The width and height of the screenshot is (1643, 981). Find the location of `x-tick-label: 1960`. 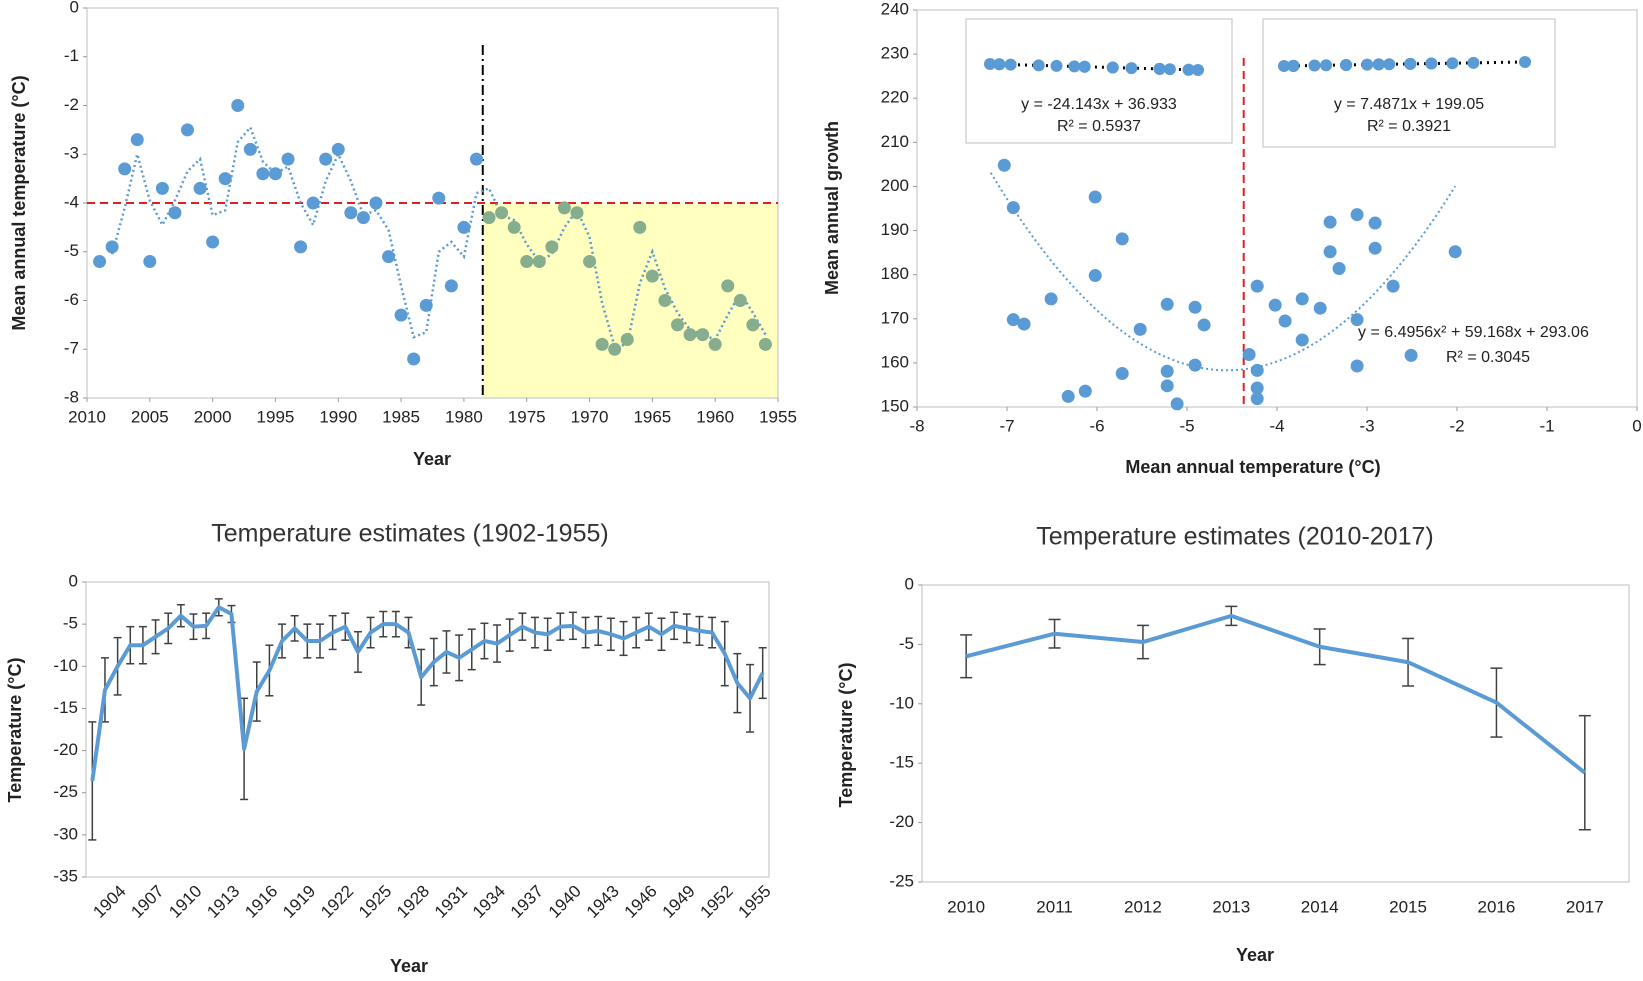

x-tick-label: 1960 is located at coordinates (715, 416).